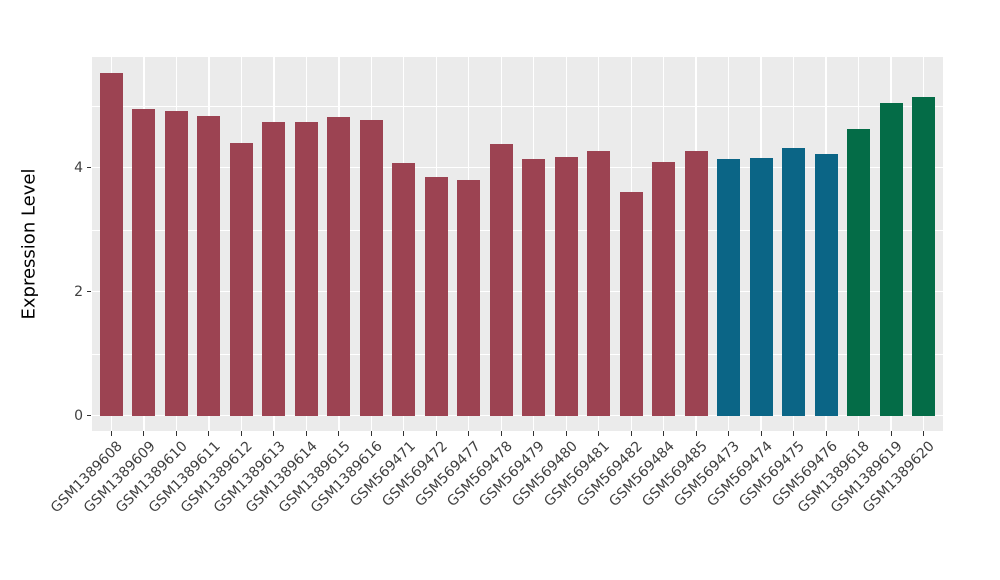 This screenshot has height=580, width=1000. I want to click on bar-GSM1389616, so click(371, 267).